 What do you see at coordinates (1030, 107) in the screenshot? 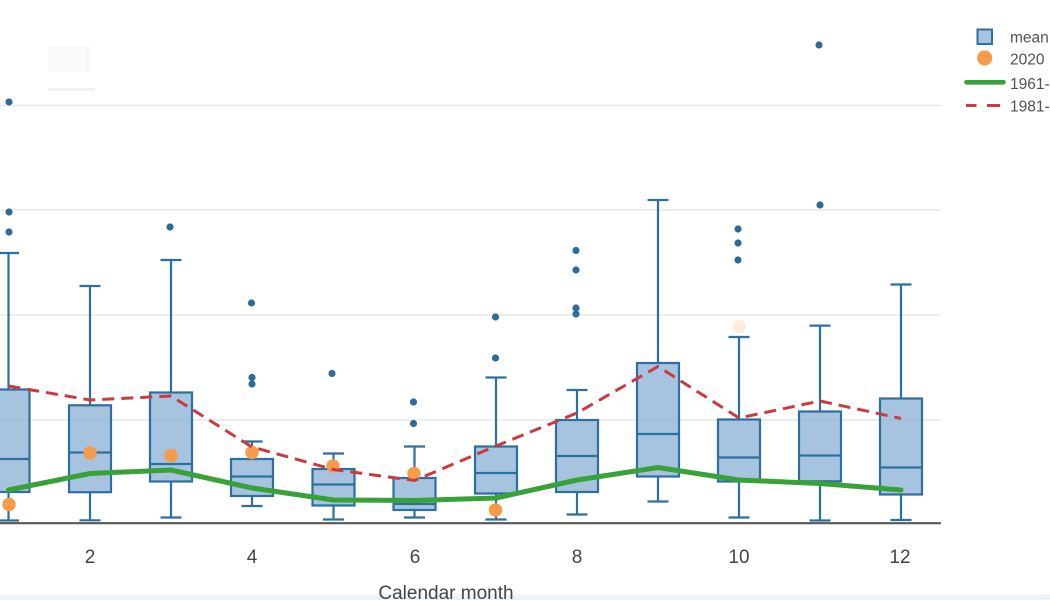
I see `svg-text: 1981-20` at bounding box center [1030, 107].